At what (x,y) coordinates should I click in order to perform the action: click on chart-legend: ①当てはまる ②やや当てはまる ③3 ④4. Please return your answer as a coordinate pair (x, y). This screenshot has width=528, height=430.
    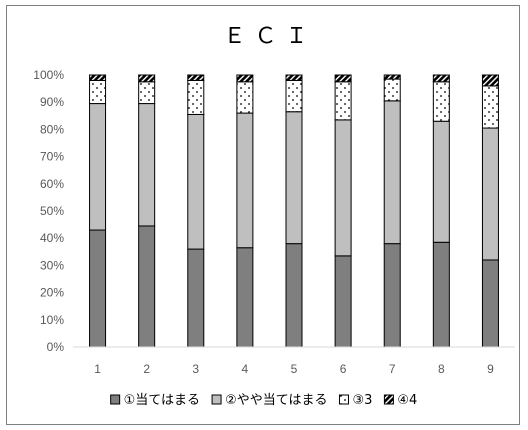
    Looking at the image, I should click on (263, 400).